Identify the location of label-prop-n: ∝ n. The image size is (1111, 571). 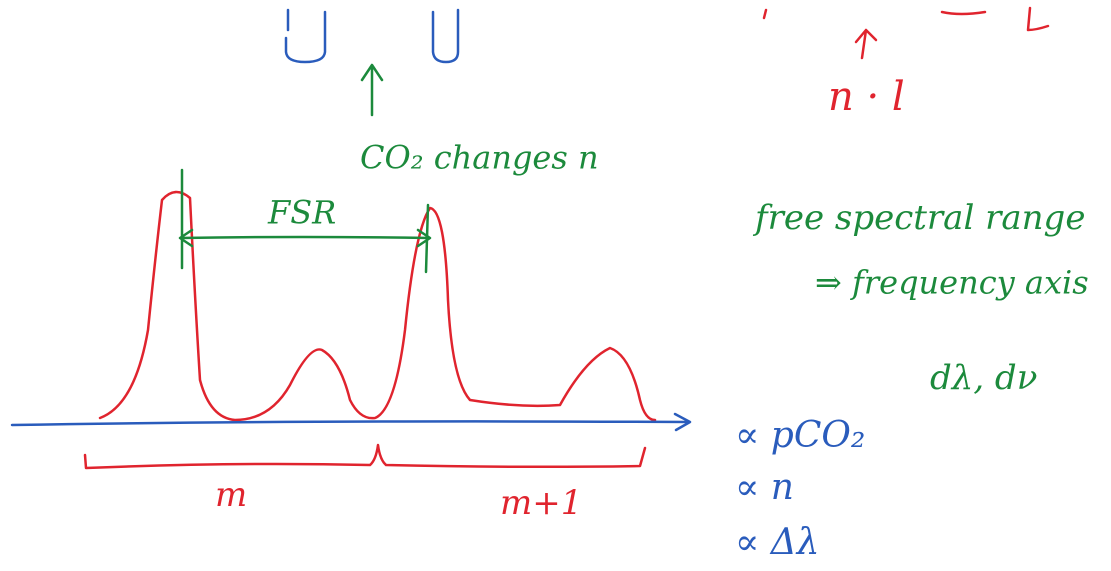
(764, 487).